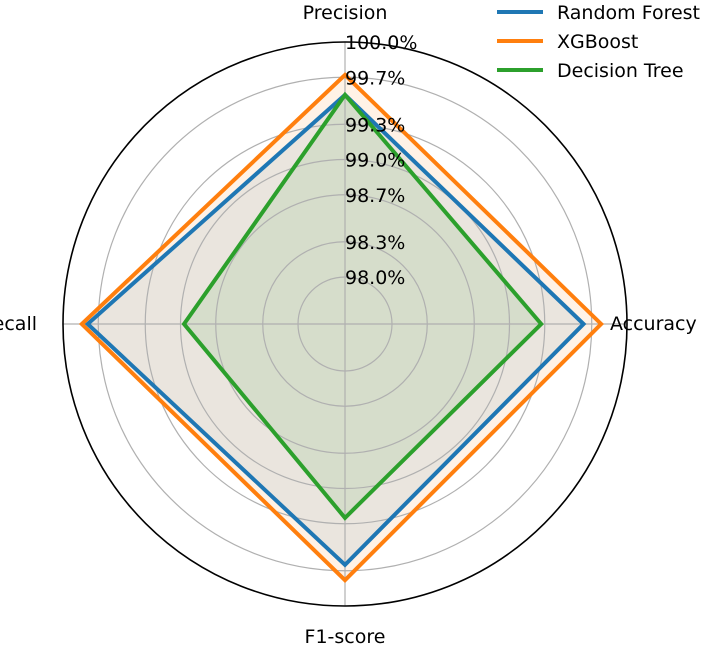  What do you see at coordinates (375, 278) in the screenshot?
I see `r-tick-label: 98.0%` at bounding box center [375, 278].